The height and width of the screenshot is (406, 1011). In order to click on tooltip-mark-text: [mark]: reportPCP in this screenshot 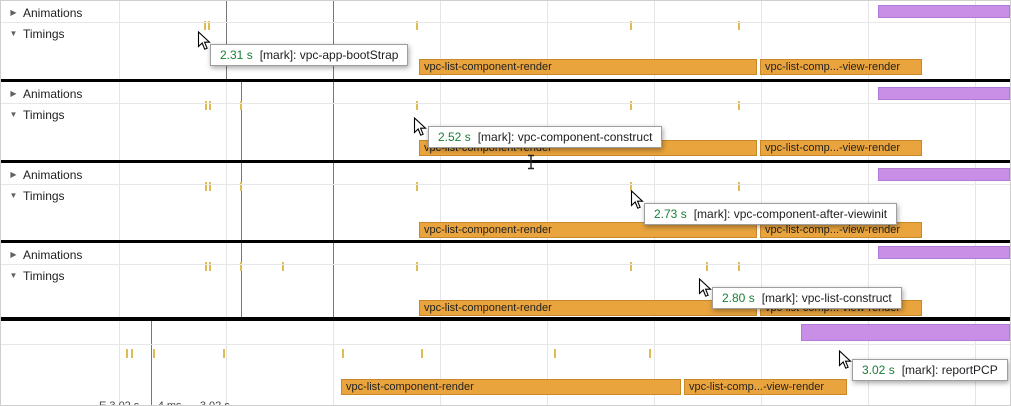, I will do `click(949, 370)`.